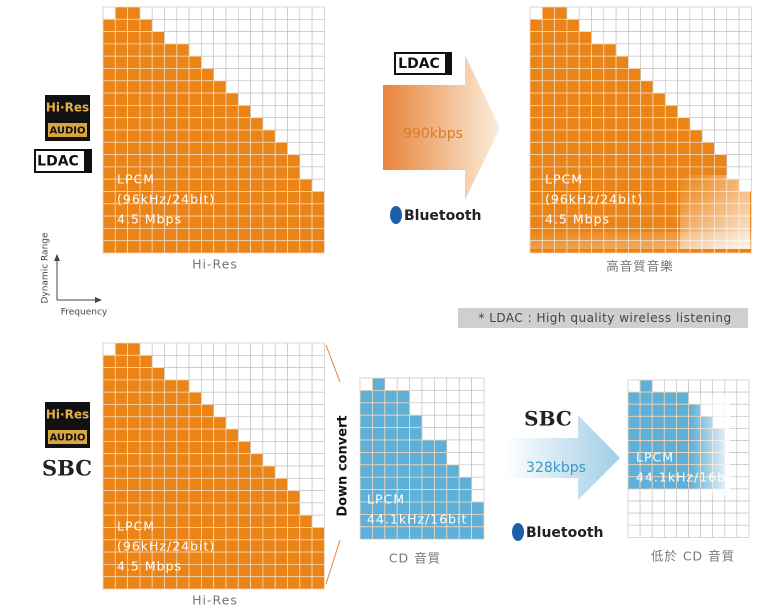  Describe the element at coordinates (603, 318) in the screenshot. I see `note-box` at that location.